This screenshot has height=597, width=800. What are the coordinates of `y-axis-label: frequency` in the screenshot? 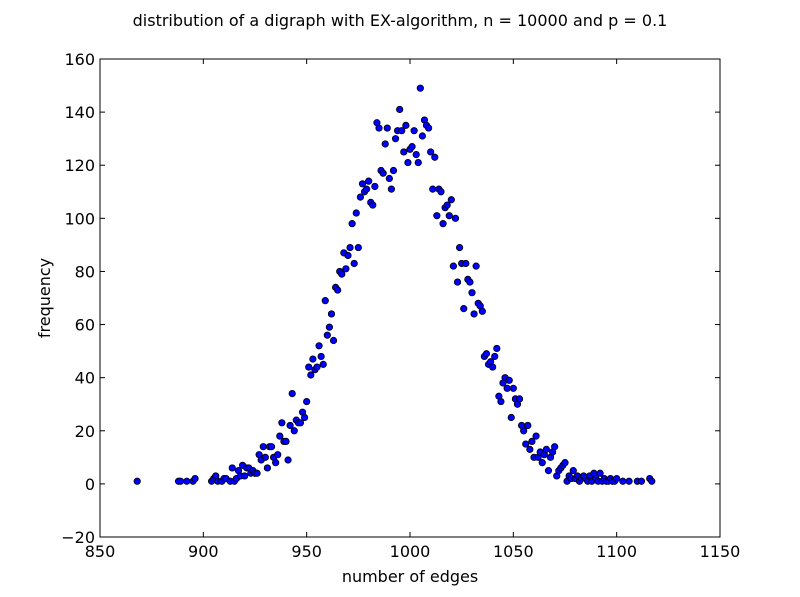 It's located at (44, 298).